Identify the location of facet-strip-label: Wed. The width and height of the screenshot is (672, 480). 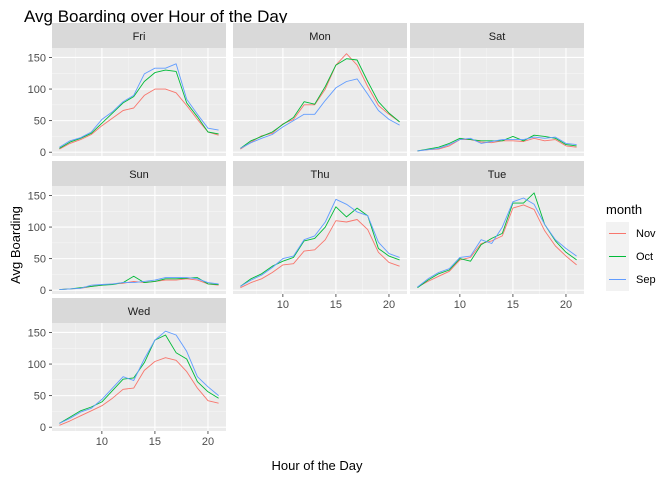
(139, 312).